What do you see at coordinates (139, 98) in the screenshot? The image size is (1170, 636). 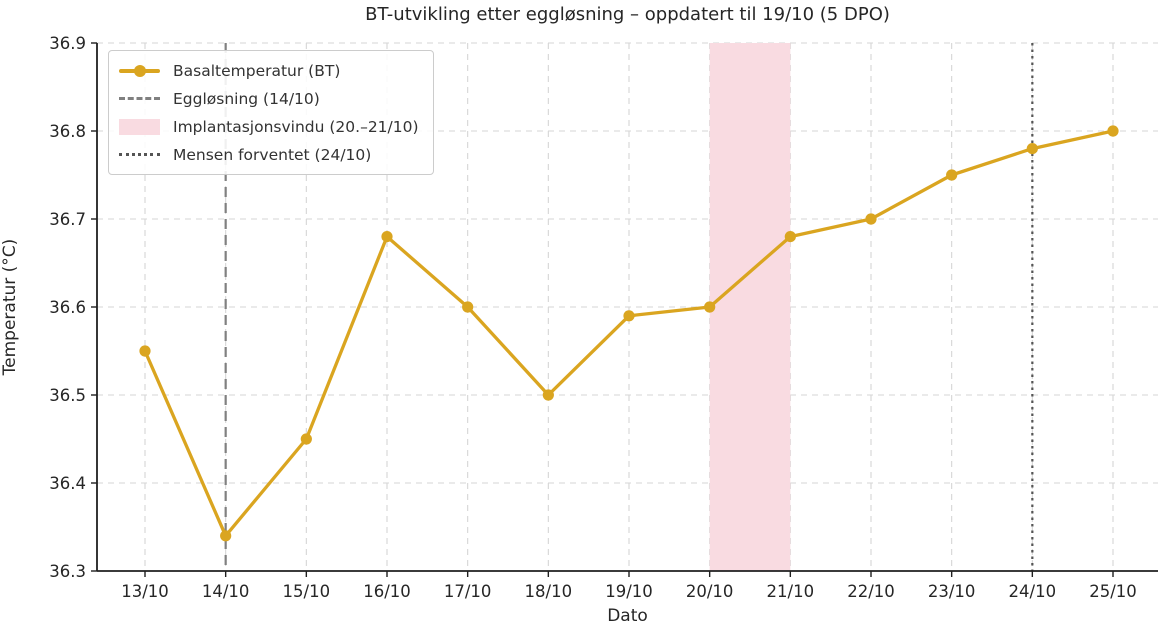 I see `dashed-line-swatch-icon` at bounding box center [139, 98].